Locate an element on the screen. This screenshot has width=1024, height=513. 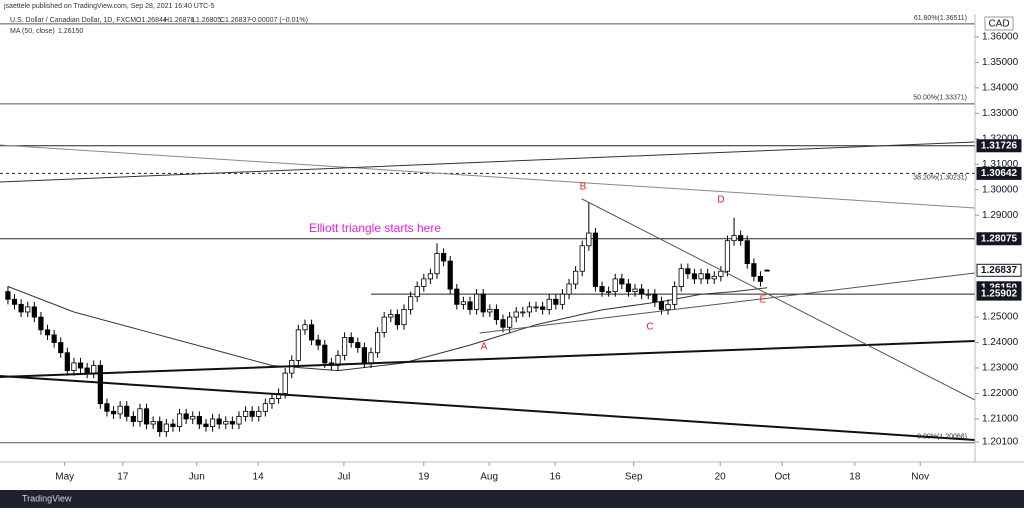
y-tick-label: 1.33000 is located at coordinates (1000, 113).